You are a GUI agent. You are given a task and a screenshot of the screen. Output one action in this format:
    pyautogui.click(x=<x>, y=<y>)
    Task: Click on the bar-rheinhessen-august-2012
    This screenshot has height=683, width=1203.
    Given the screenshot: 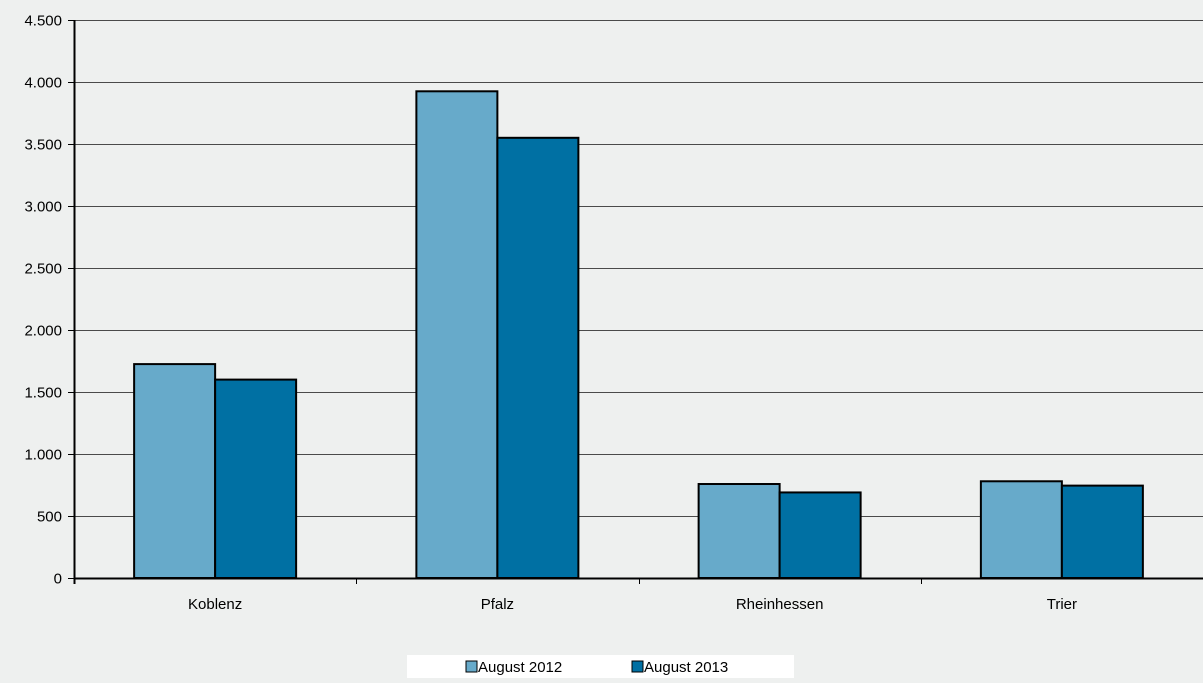 What is the action you would take?
    pyautogui.click(x=739, y=531)
    